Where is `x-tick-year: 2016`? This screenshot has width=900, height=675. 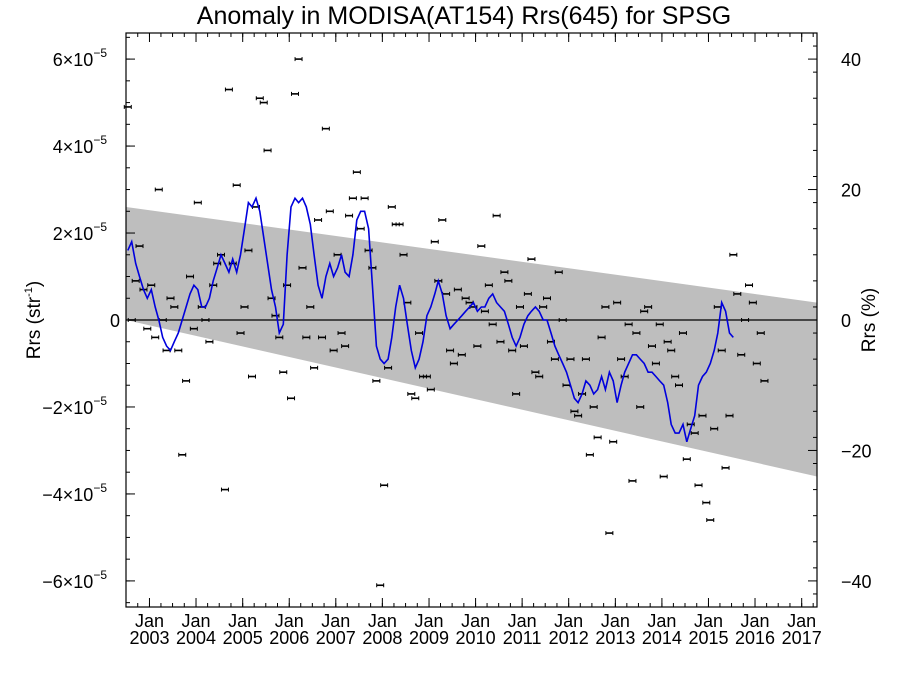
x-tick-year: 2016 is located at coordinates (755, 638).